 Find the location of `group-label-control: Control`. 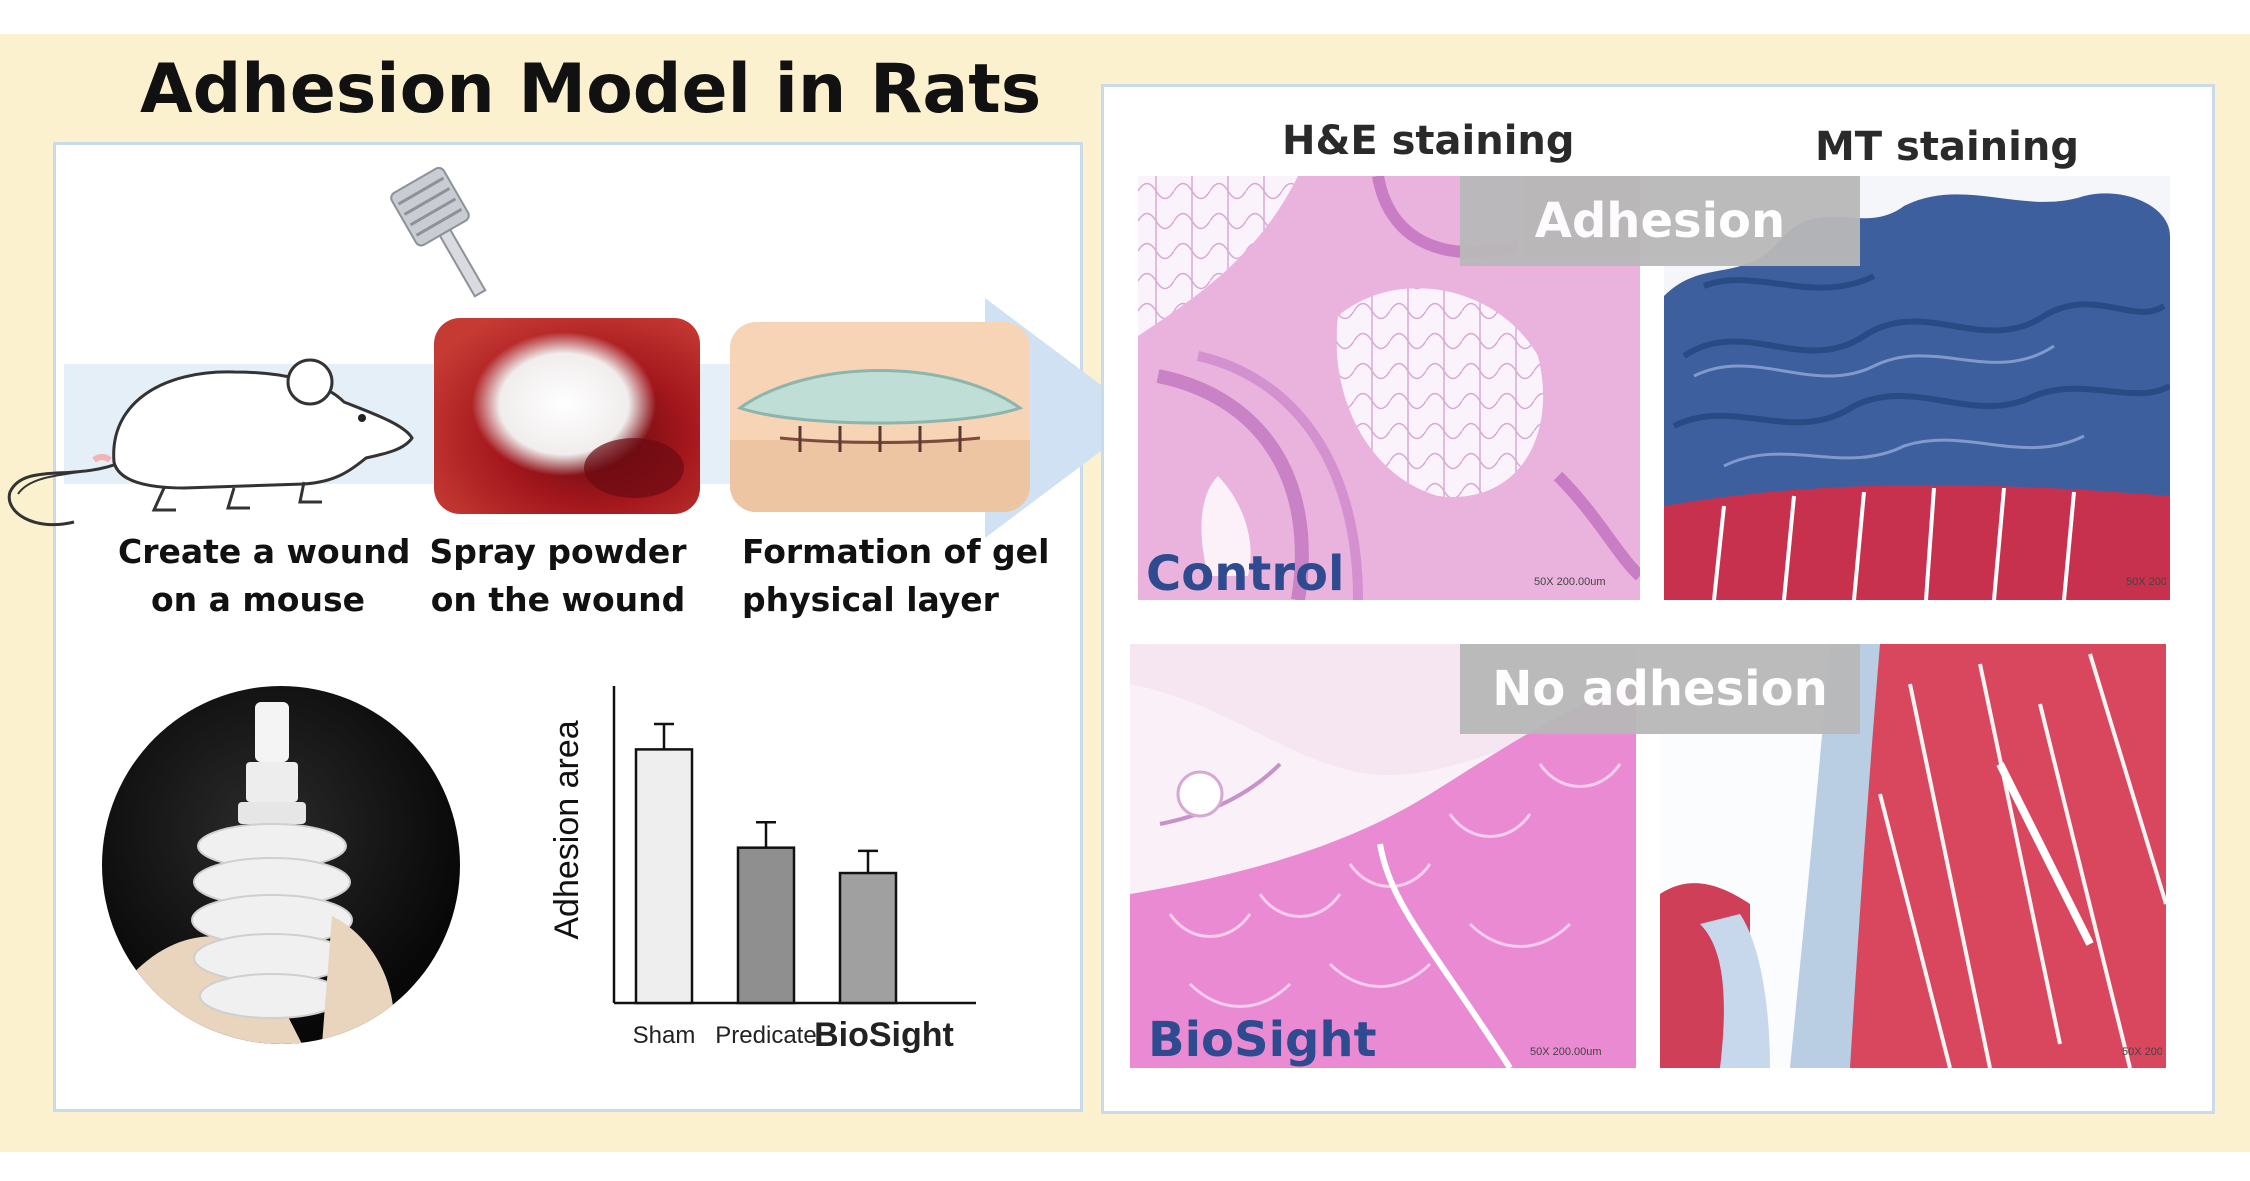

group-label-control: Control is located at coordinates (1245, 574).